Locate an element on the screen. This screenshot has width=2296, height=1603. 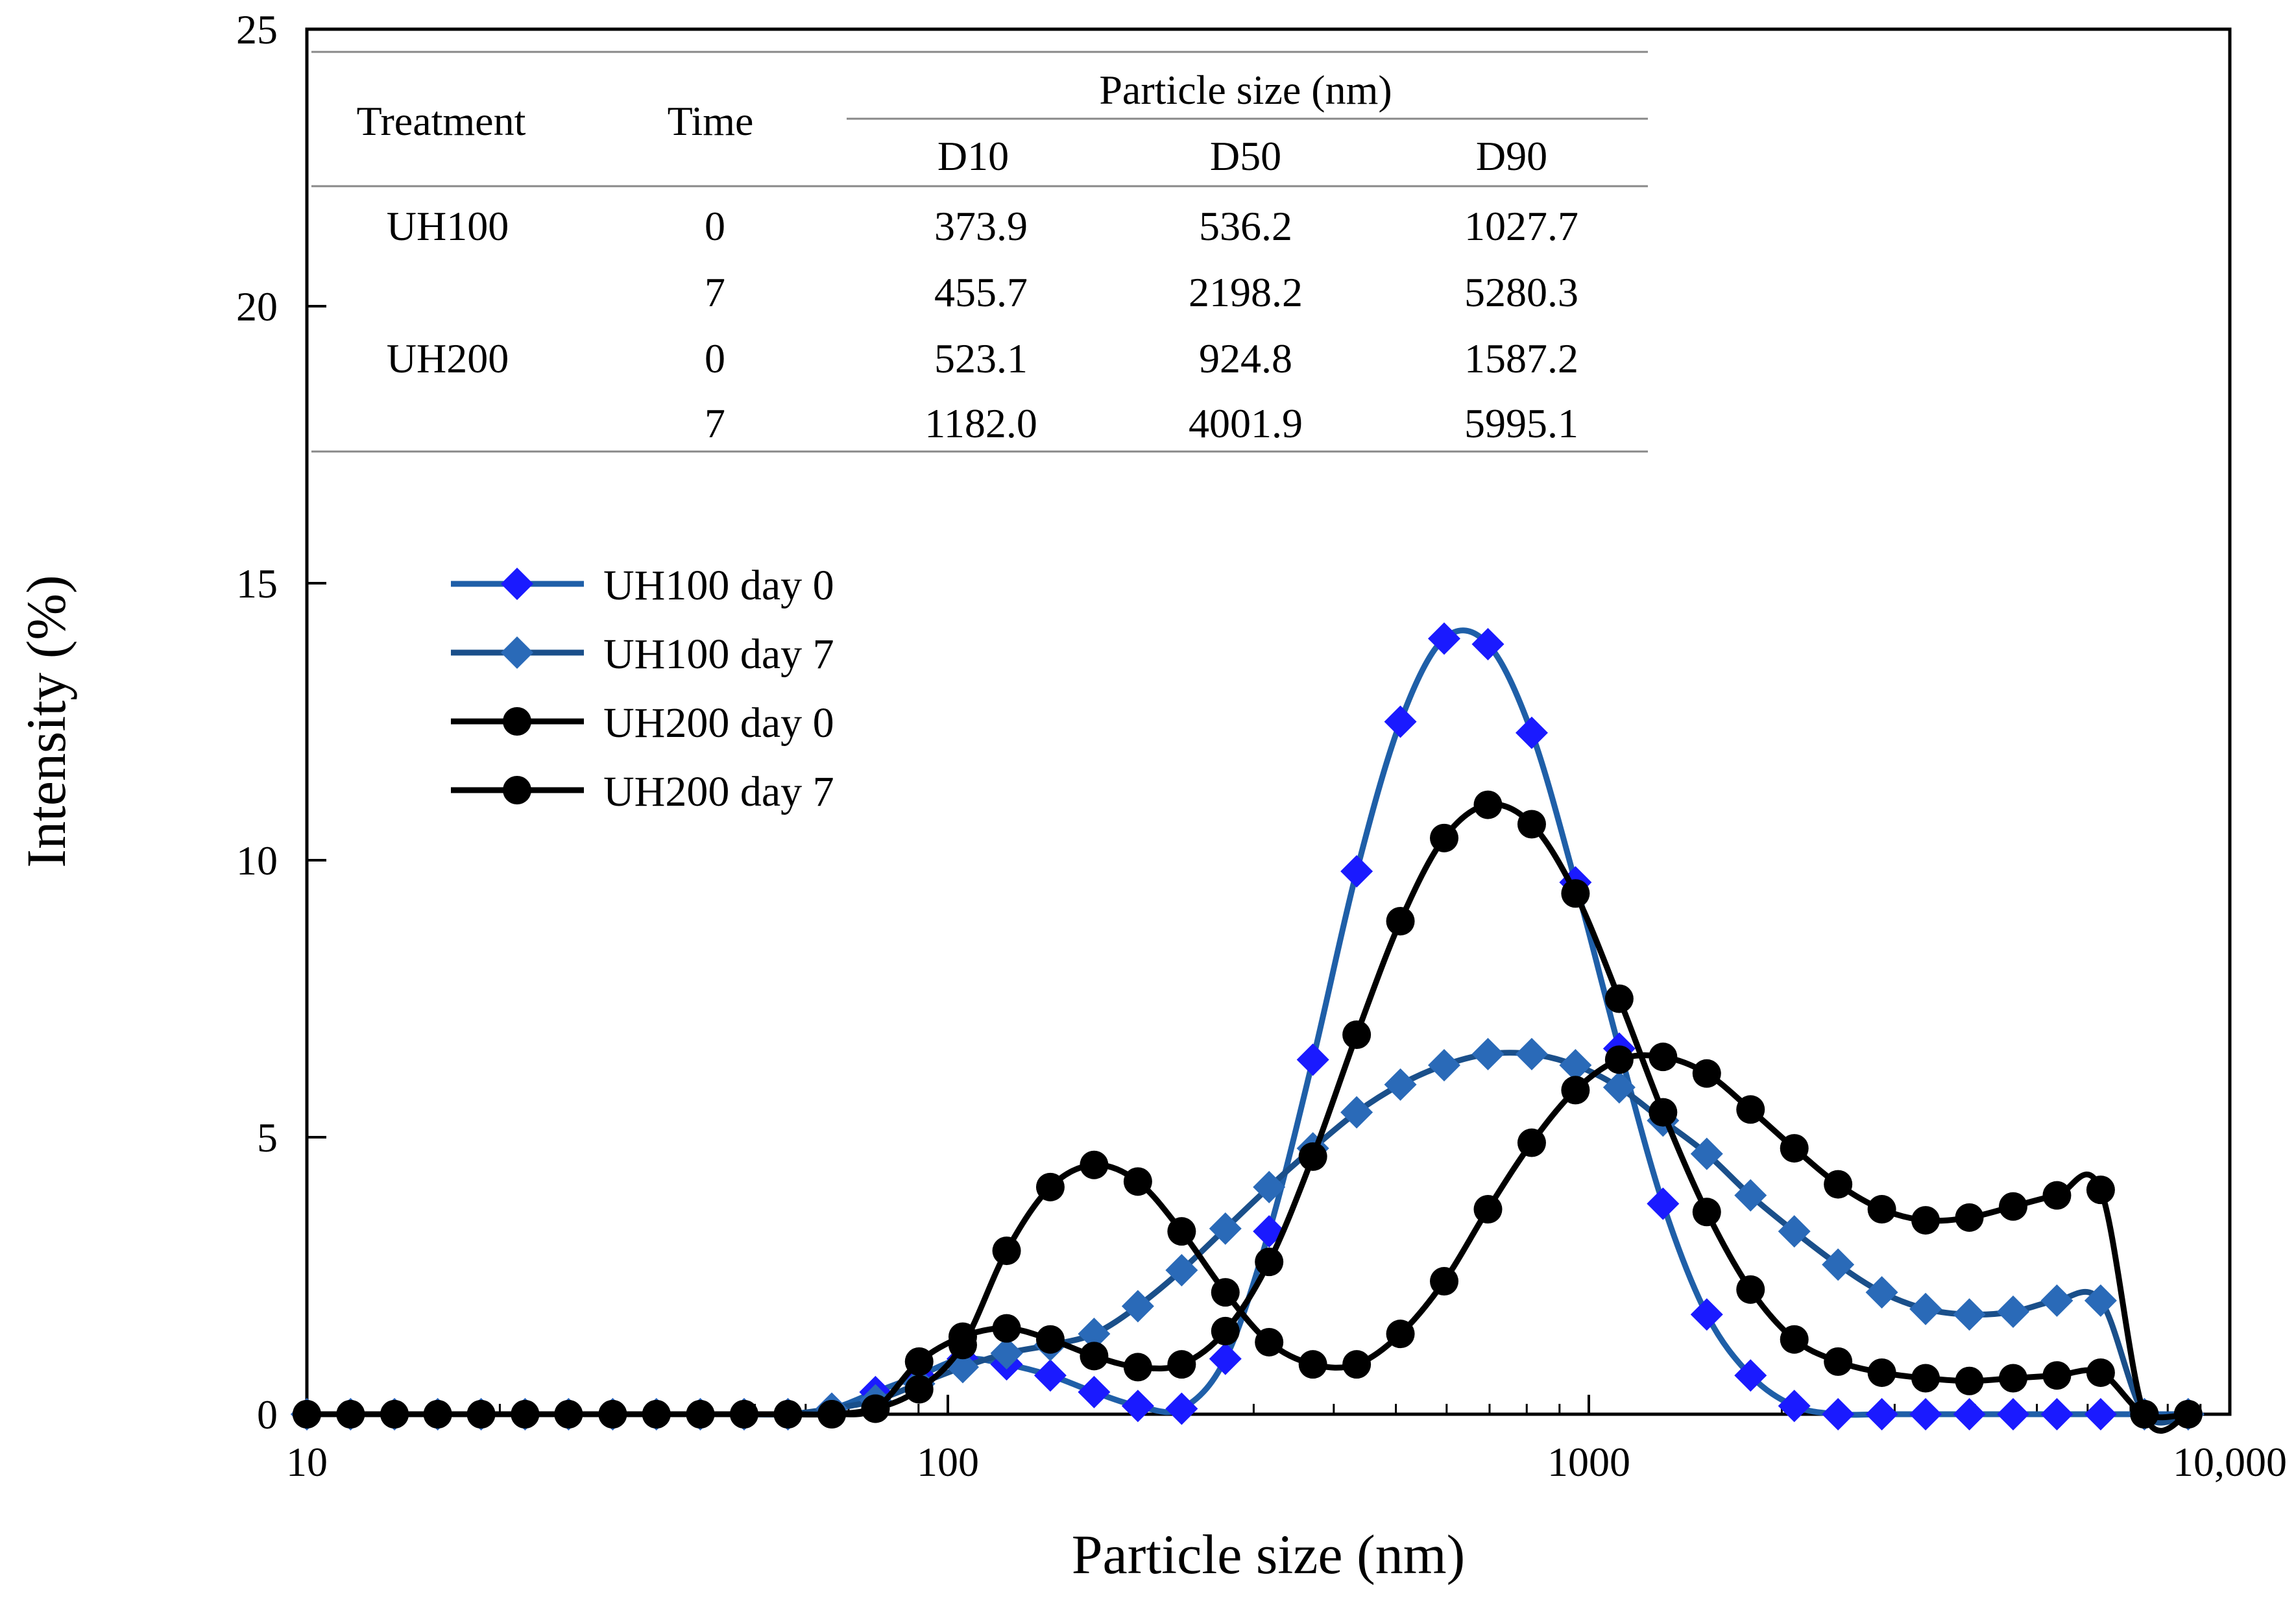
table-cell-time: 7 is located at coordinates (715, 423).